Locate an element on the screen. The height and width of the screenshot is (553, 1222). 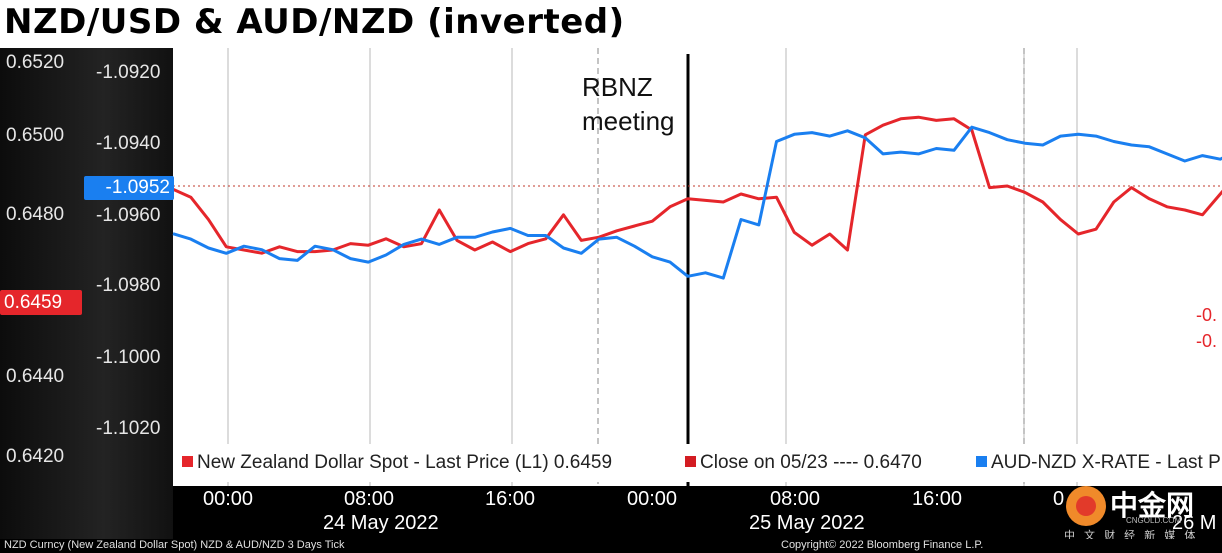
x-axis-band is located at coordinates (697, 512).